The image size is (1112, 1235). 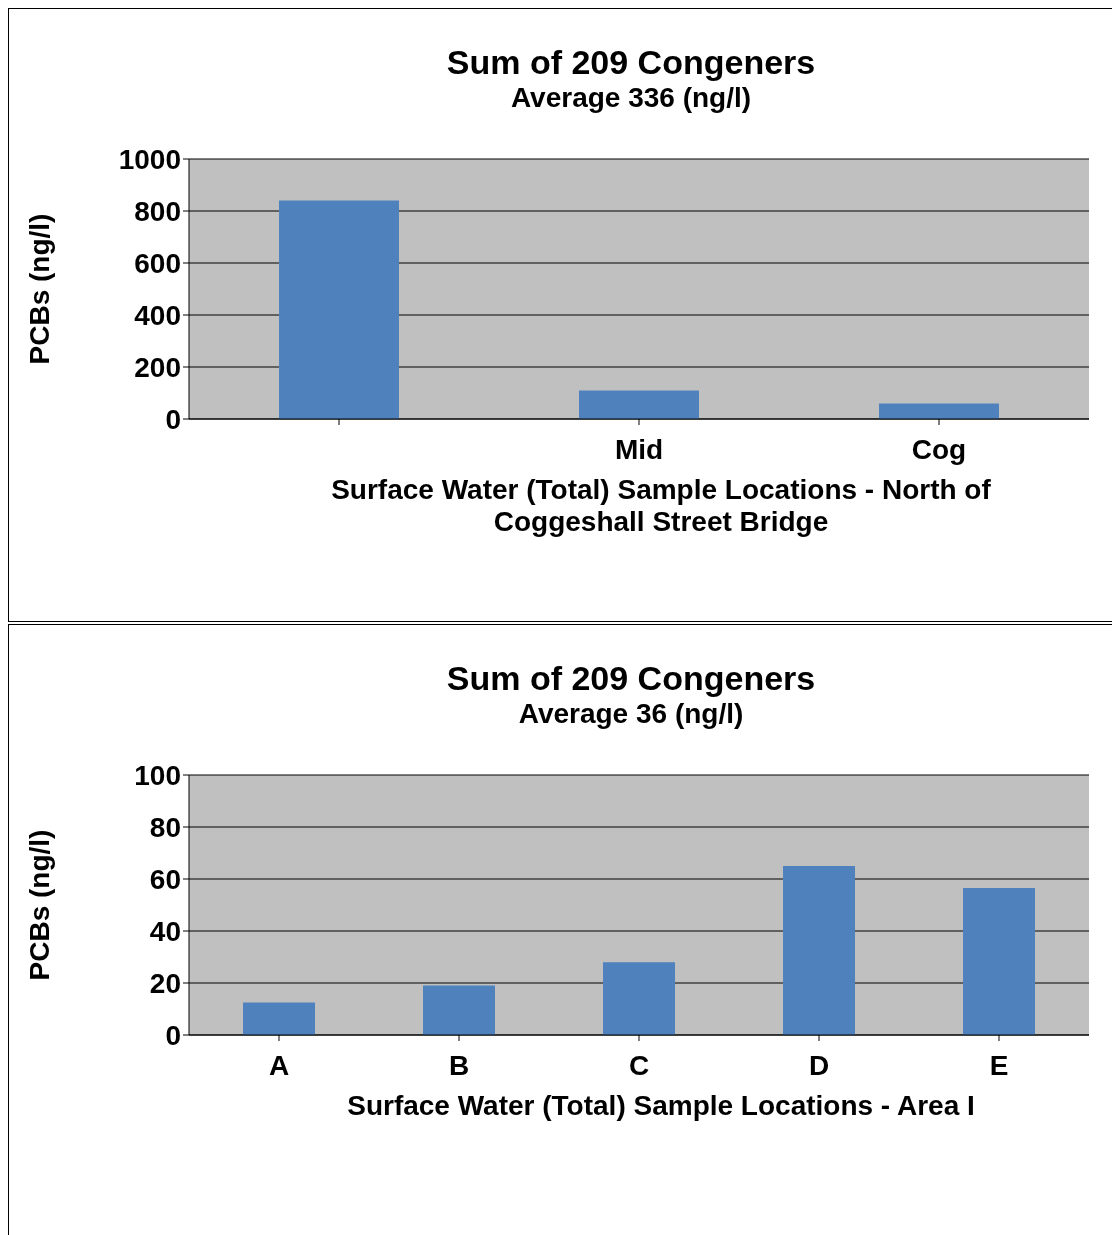 What do you see at coordinates (661, 1106) in the screenshot?
I see `x-axis-title: Surface Water (Total) Sample Locations - Area I` at bounding box center [661, 1106].